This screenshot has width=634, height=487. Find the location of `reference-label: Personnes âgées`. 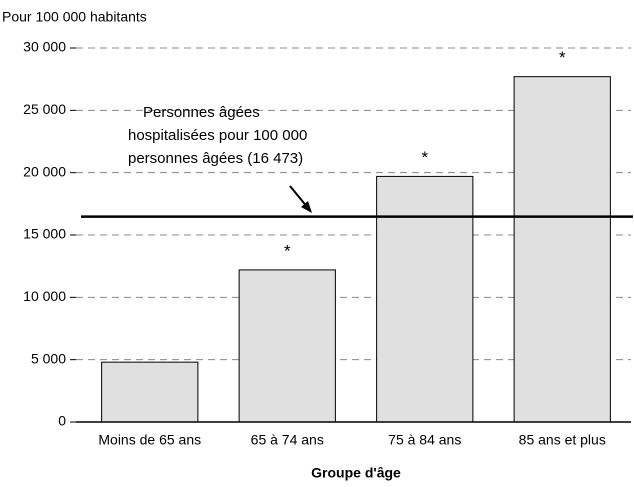

reference-label: Personnes âgées is located at coordinates (201, 112).